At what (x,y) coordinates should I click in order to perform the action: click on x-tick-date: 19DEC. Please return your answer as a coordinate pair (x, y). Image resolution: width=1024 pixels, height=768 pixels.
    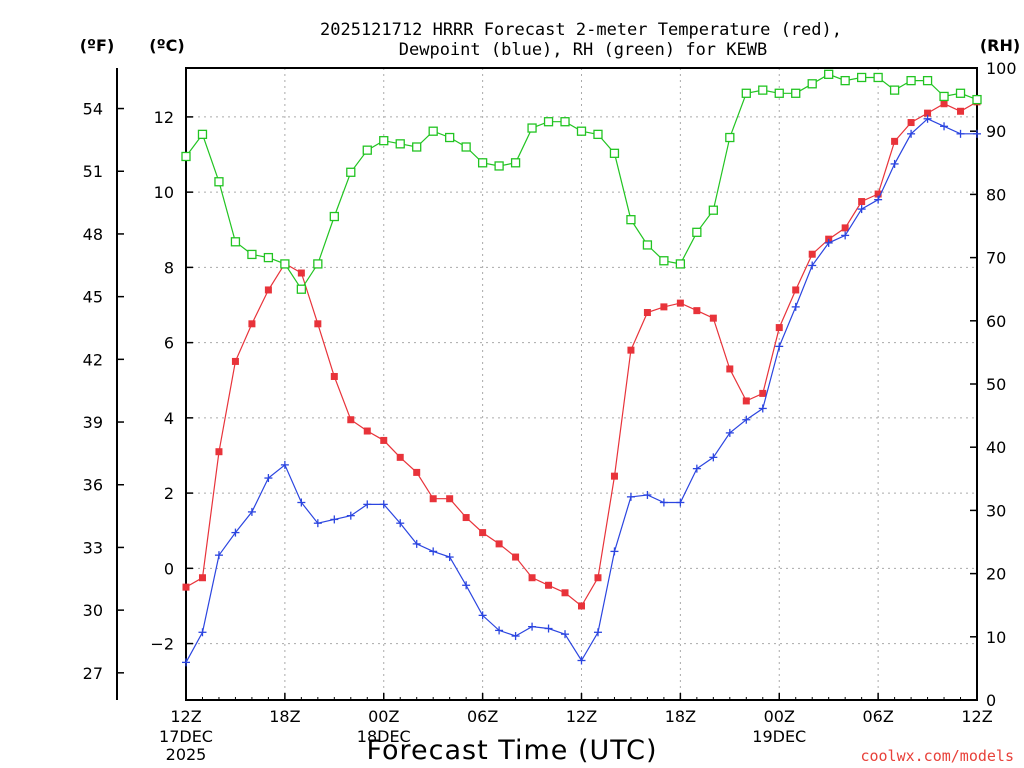
    Looking at the image, I should click on (779, 736).